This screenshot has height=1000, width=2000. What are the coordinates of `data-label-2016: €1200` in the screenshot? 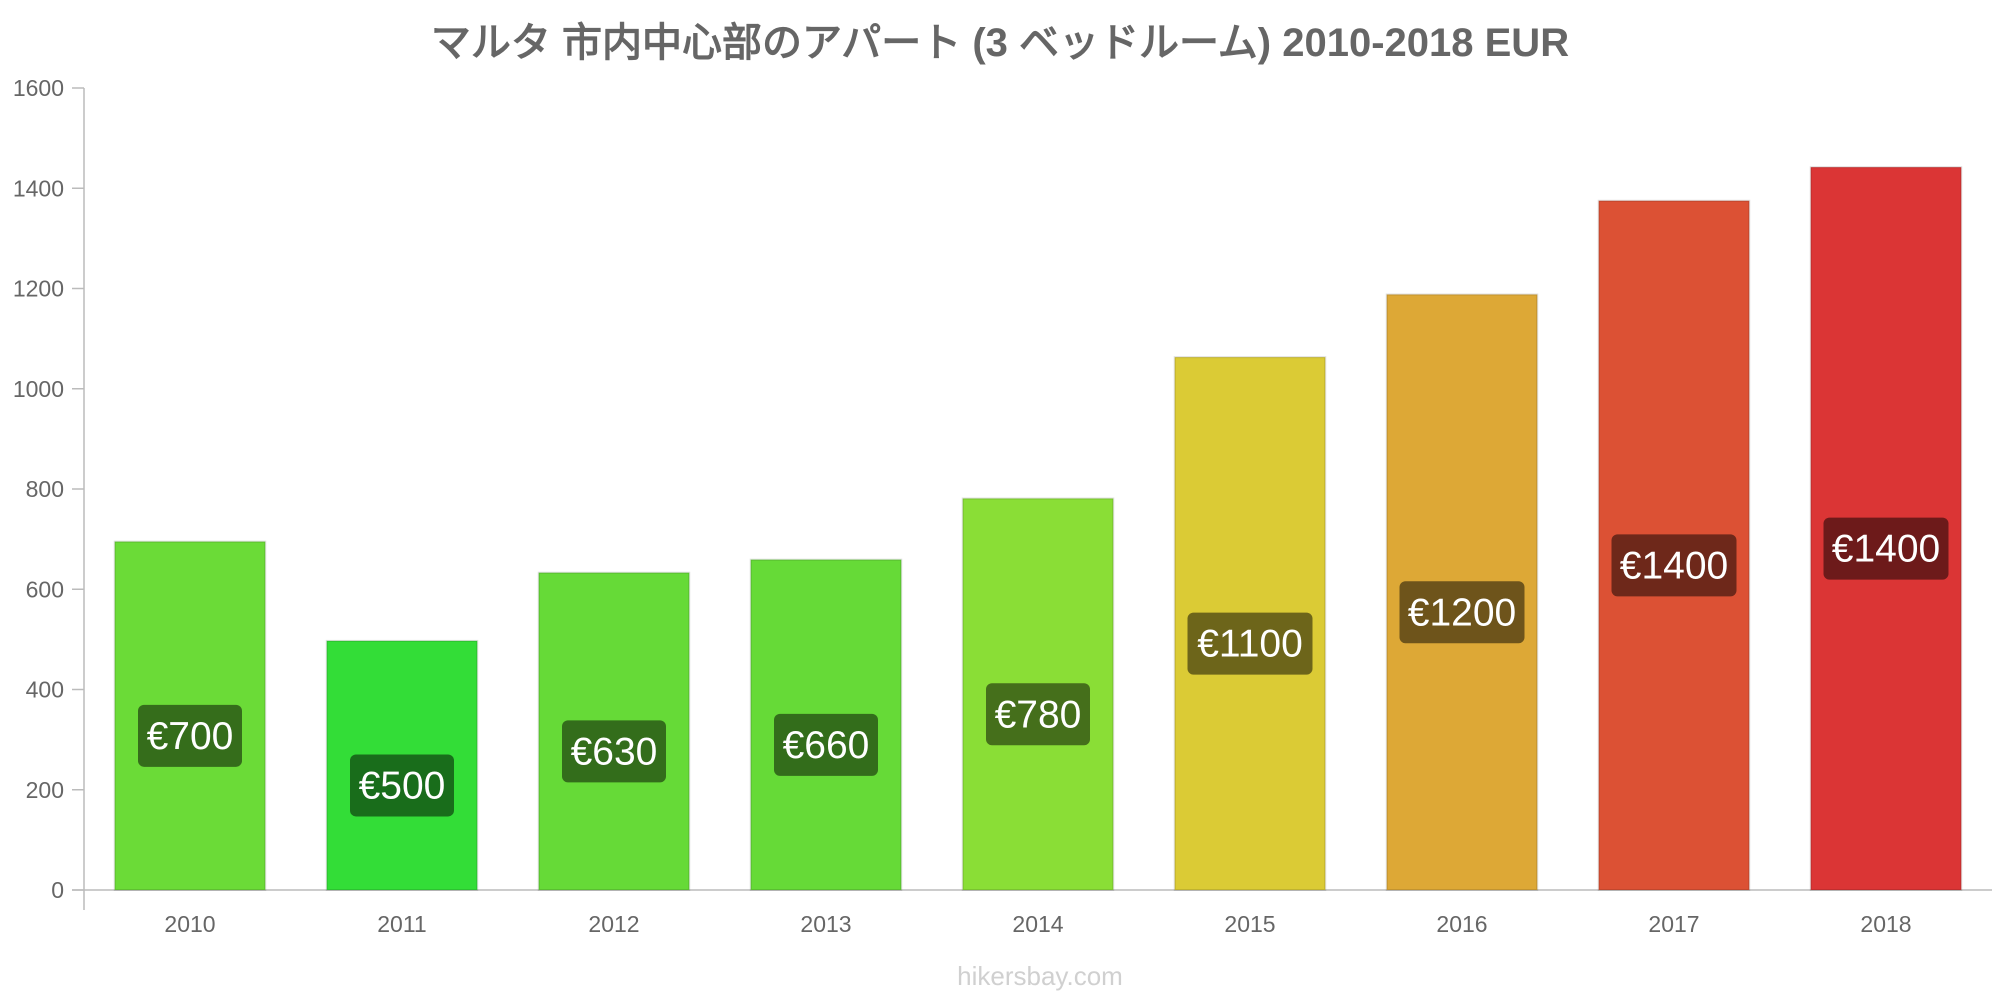 It's located at (1462, 612).